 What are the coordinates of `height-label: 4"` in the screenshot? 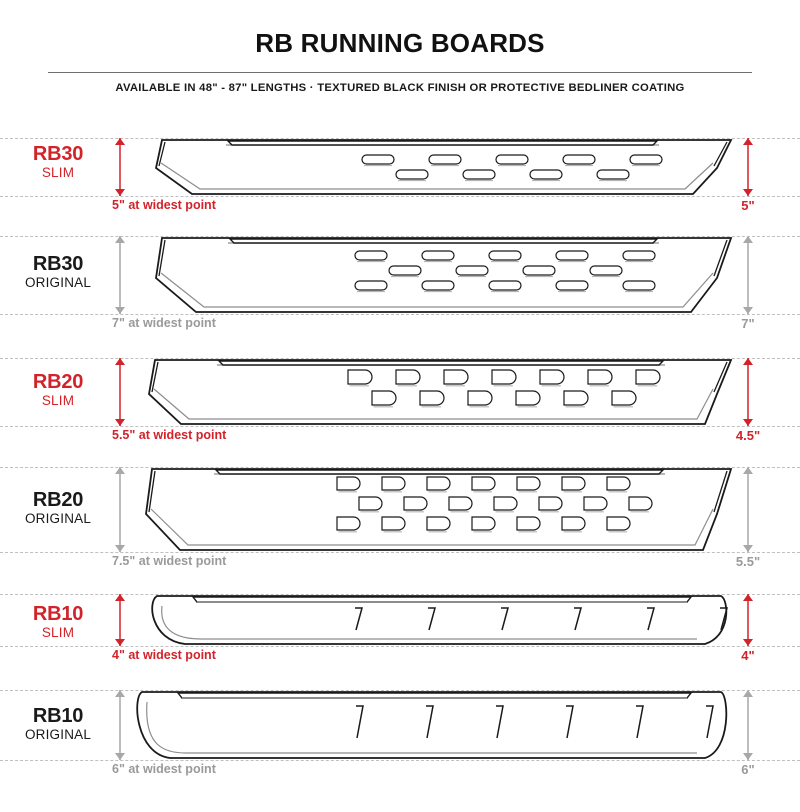 It's located at (748, 655).